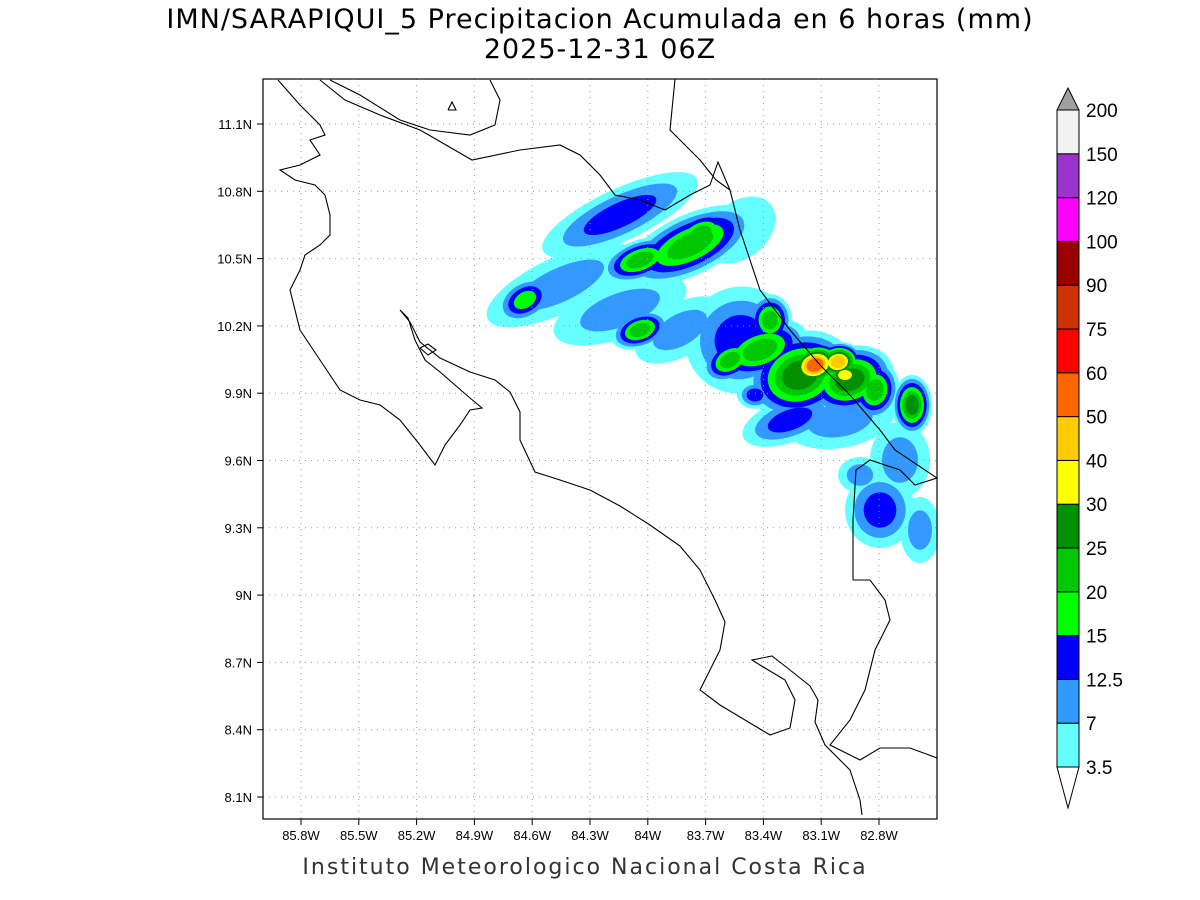 The height and width of the screenshot is (900, 1200). Describe the element at coordinates (301, 835) in the screenshot. I see `lon-tick-label: 85.8W` at that location.